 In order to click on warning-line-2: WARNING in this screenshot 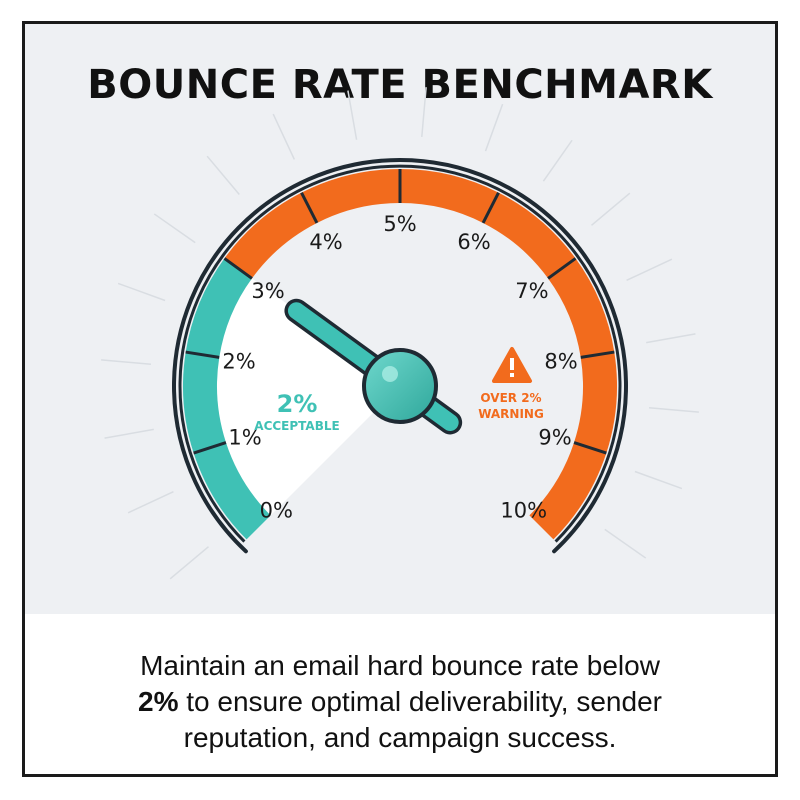, I will do `click(511, 414)`.